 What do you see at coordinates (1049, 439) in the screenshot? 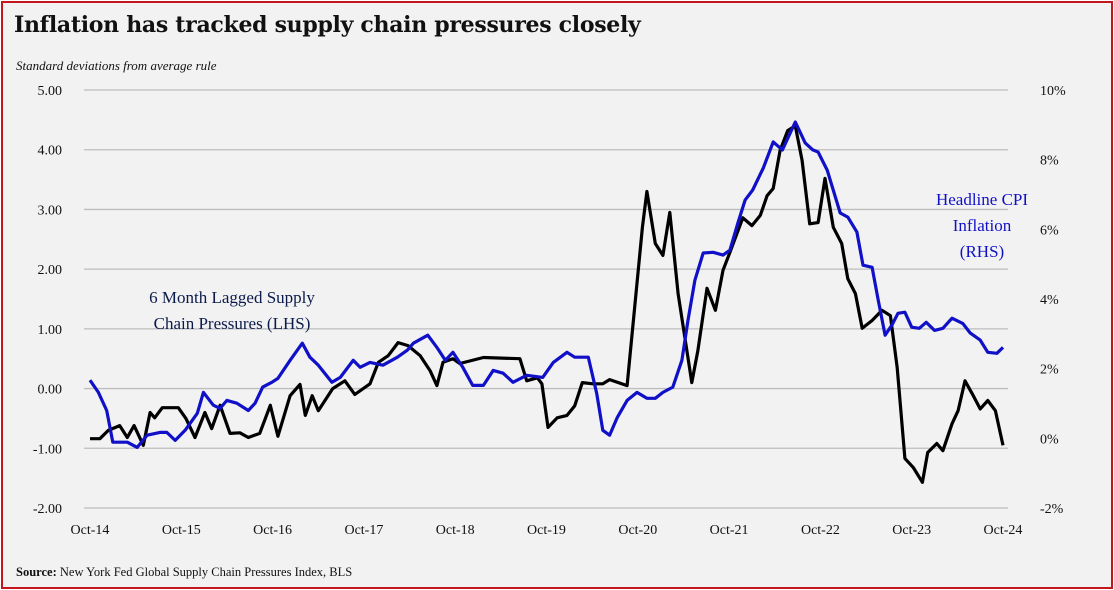
I see `right-tick-label: 0%` at bounding box center [1049, 439].